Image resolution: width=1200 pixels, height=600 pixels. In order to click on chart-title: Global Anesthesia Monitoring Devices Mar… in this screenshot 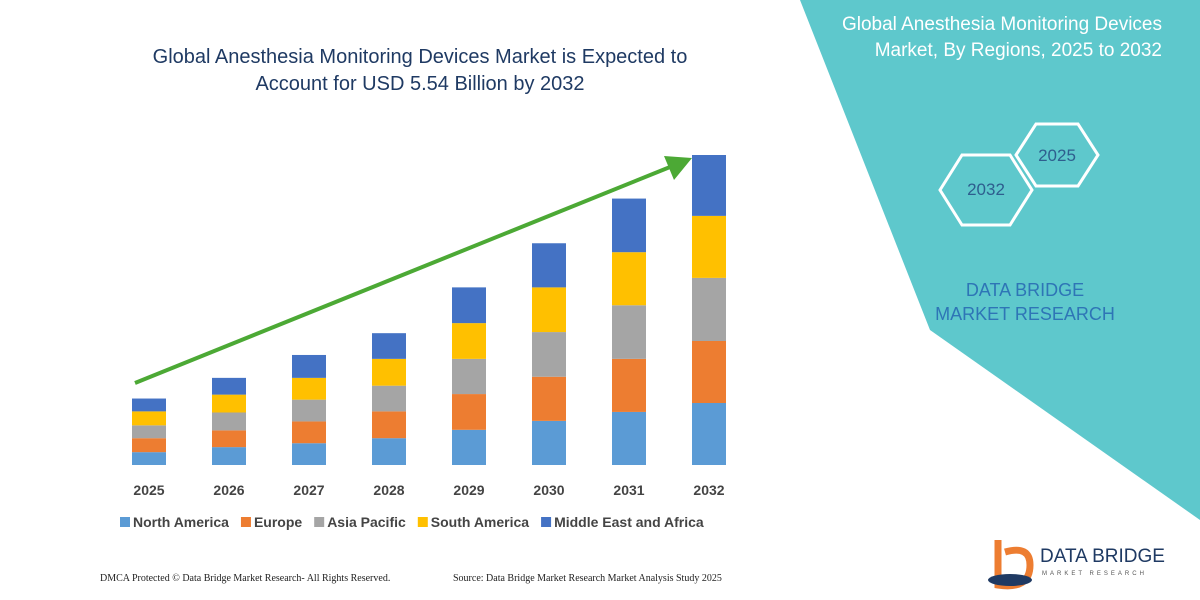, I will do `click(420, 70)`.